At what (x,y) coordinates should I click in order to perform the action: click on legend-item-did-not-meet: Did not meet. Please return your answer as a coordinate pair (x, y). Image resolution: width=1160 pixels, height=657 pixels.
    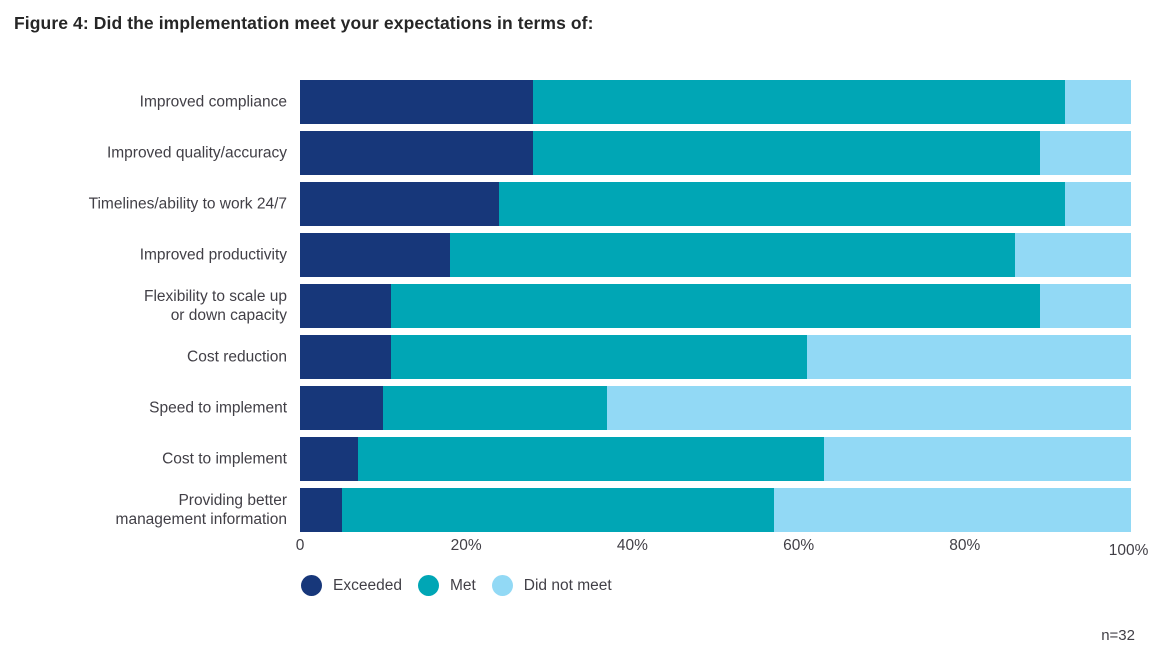
    Looking at the image, I should click on (551, 585).